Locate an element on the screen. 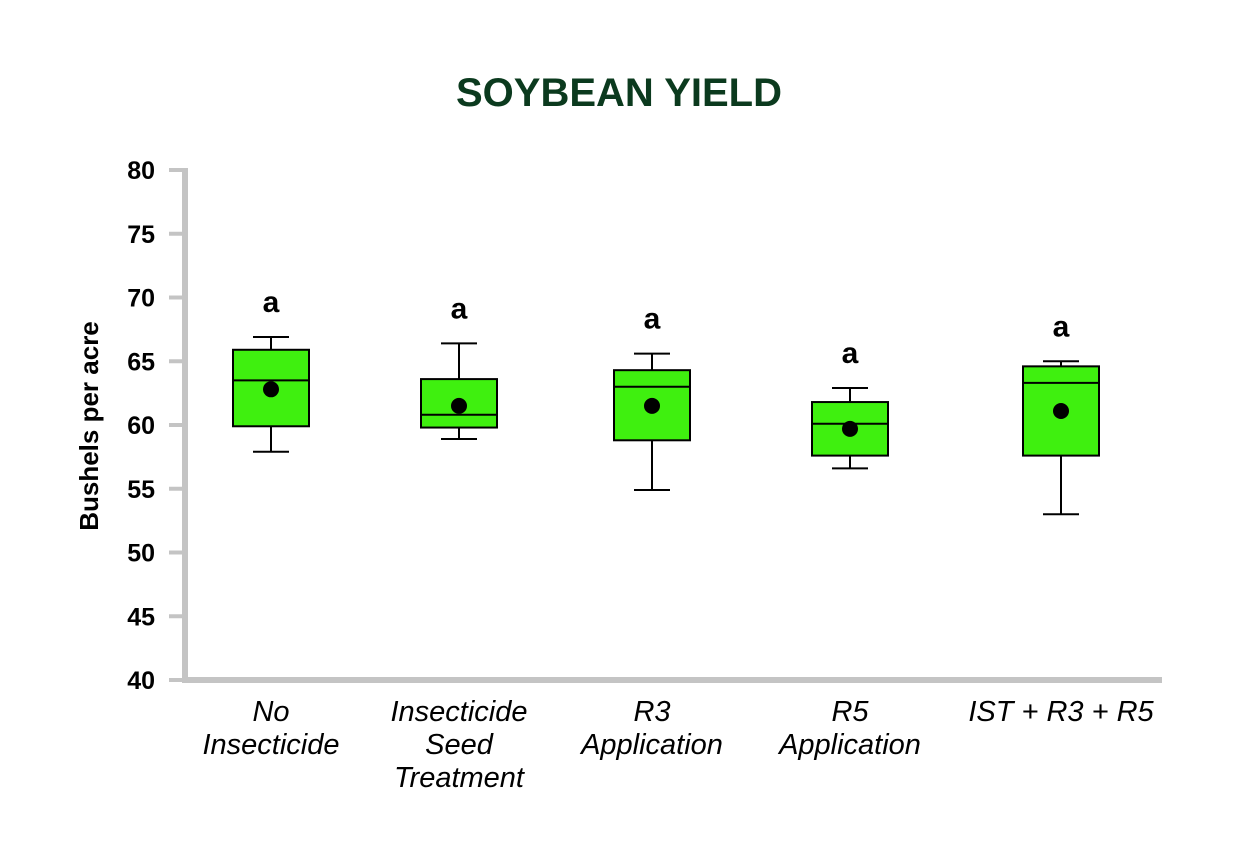  y-tick-label: 40 is located at coordinates (141, 681).